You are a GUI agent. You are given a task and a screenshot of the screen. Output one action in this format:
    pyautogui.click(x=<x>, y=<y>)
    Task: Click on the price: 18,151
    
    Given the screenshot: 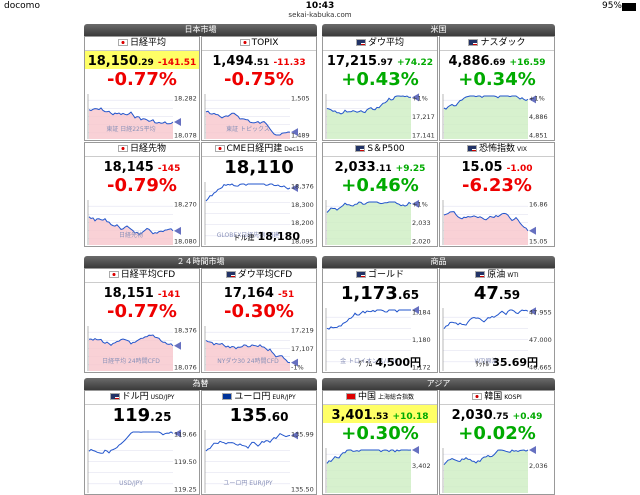 What is the action you would take?
    pyautogui.click(x=128, y=293)
    